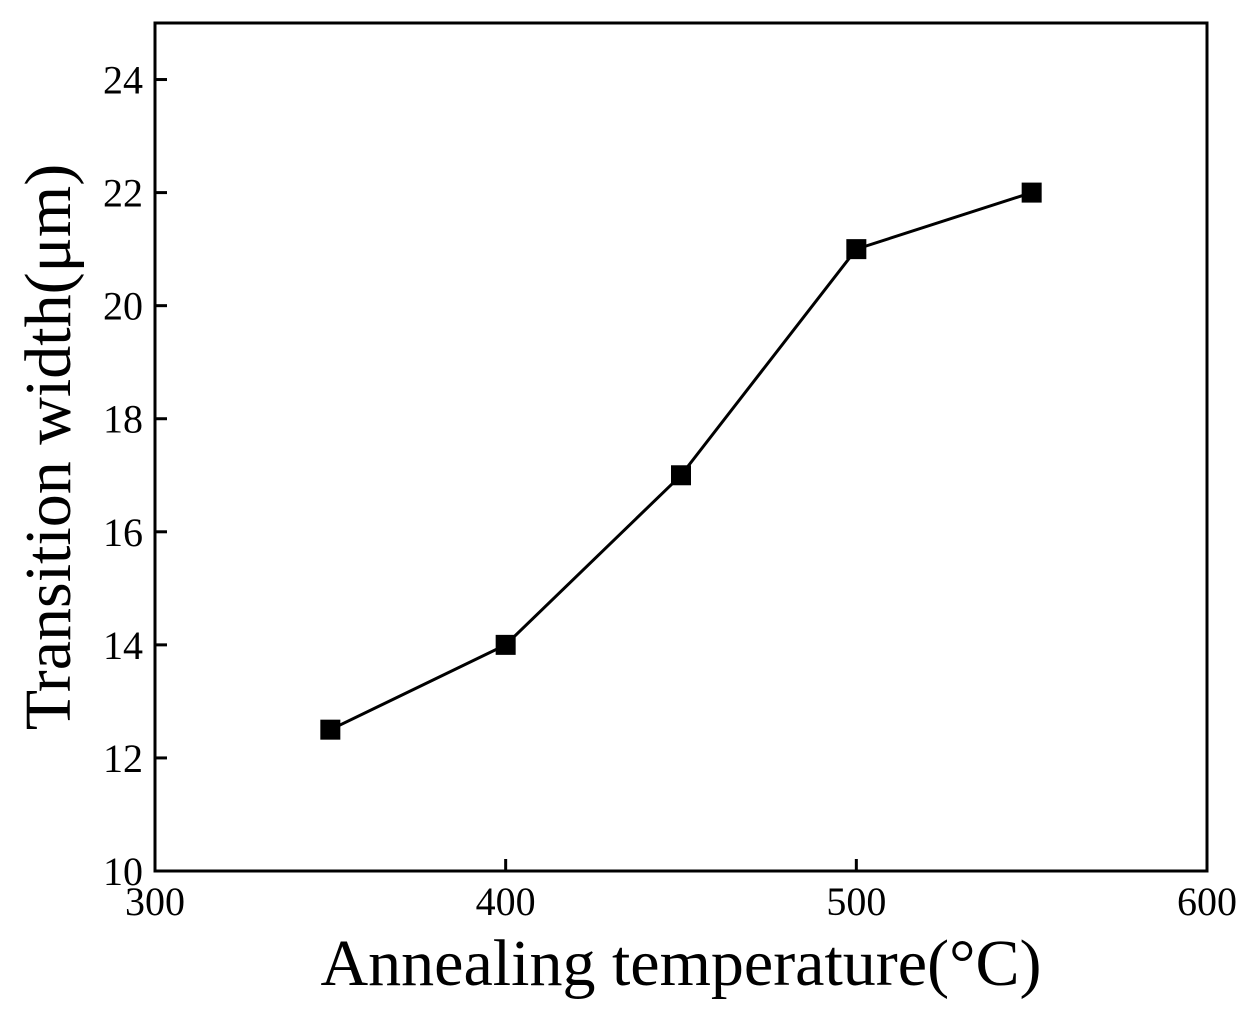  Describe the element at coordinates (123, 871) in the screenshot. I see `y-tick-label: 10` at that location.